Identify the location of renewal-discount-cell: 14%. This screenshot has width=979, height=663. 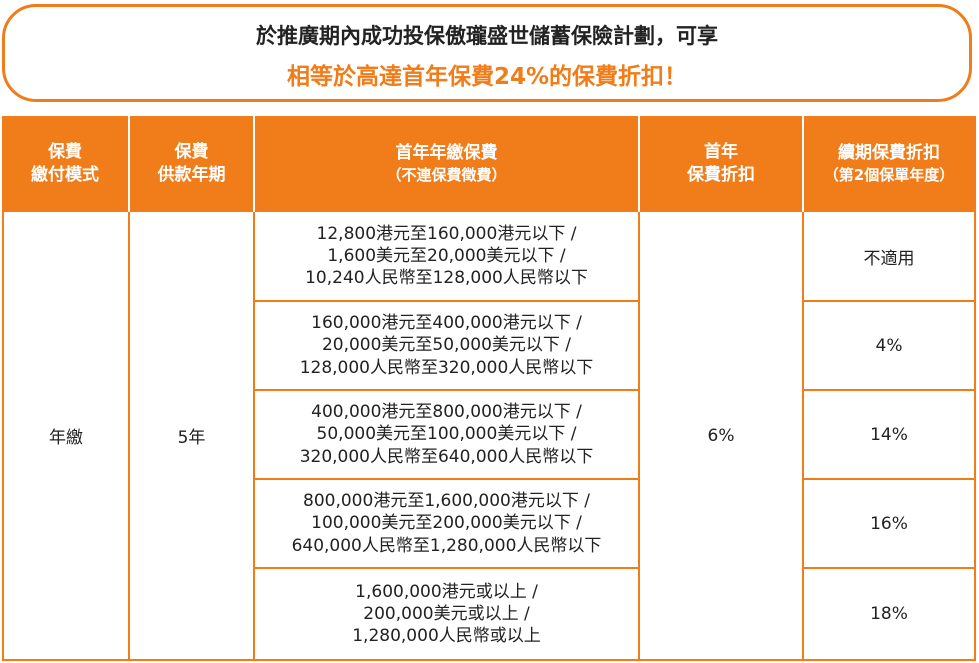
(889, 434).